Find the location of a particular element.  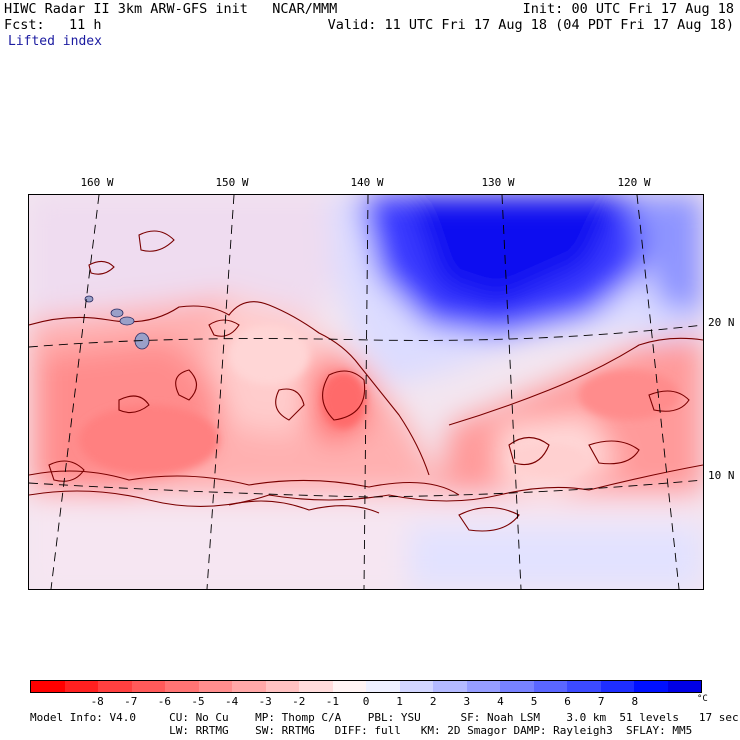

colorbar-tick-label: -5 is located at coordinates (198, 701).